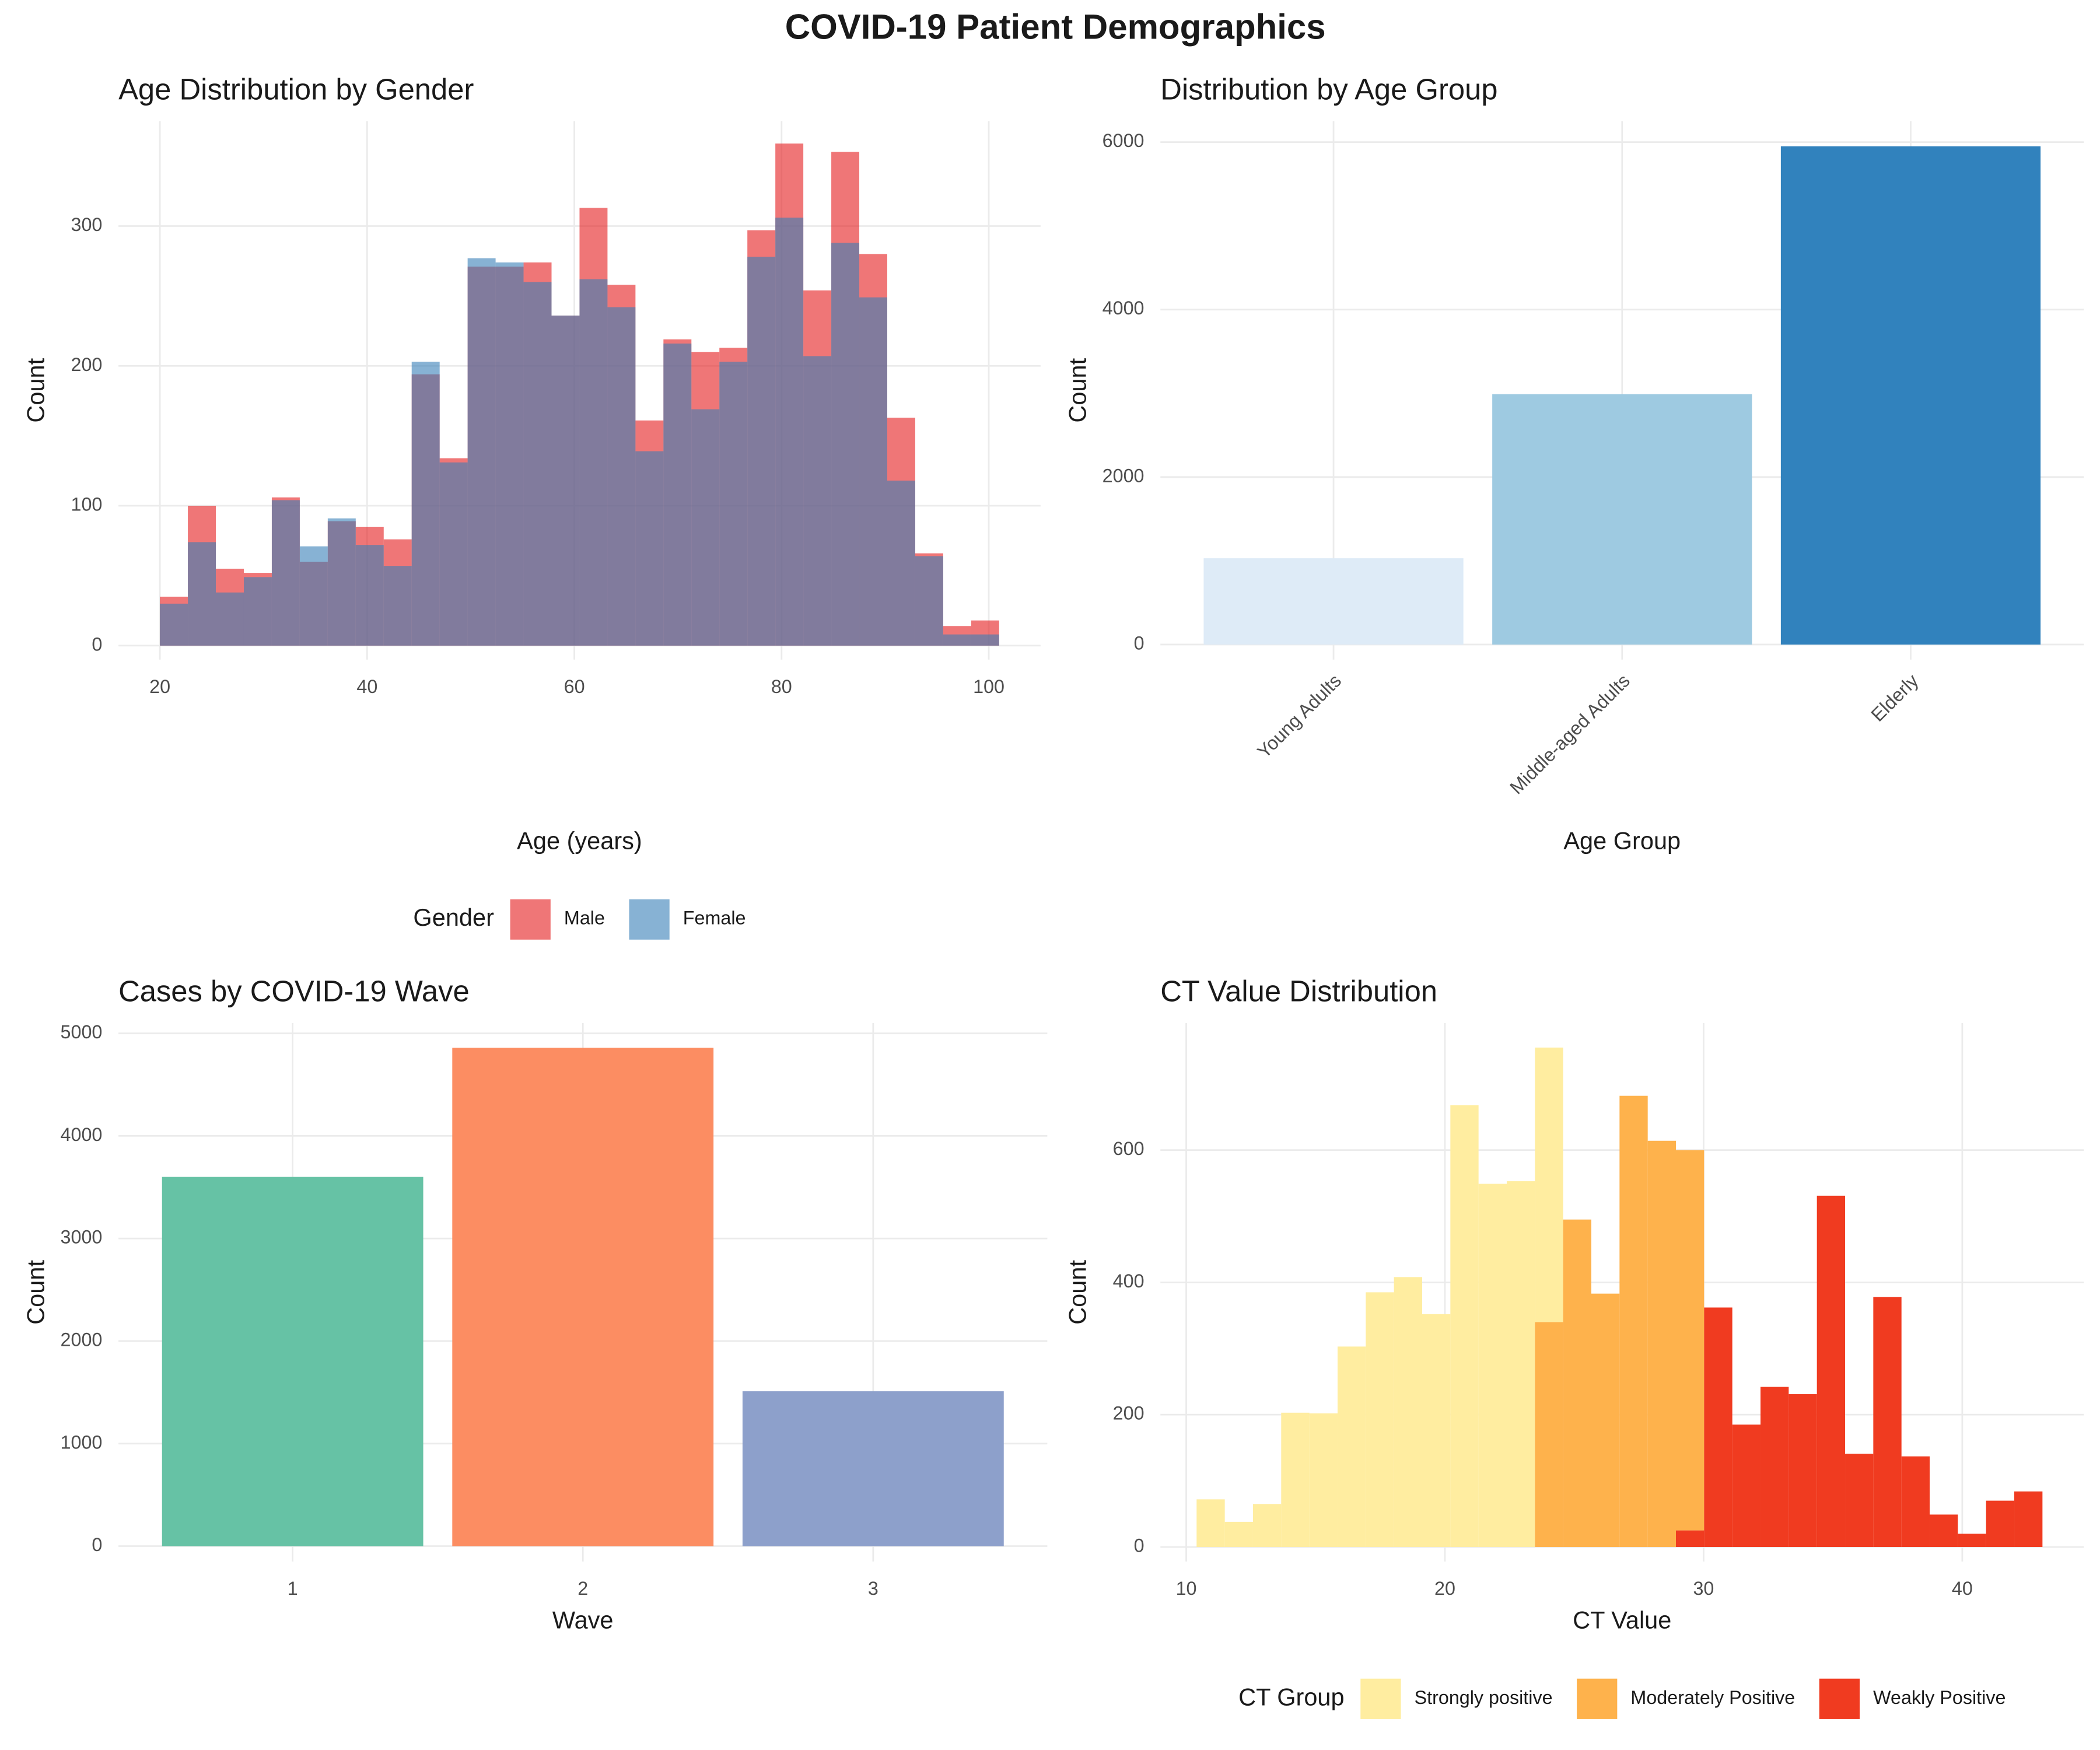 The height and width of the screenshot is (1750, 2100). What do you see at coordinates (293, 1588) in the screenshot?
I see `x-tick-label: 1` at bounding box center [293, 1588].